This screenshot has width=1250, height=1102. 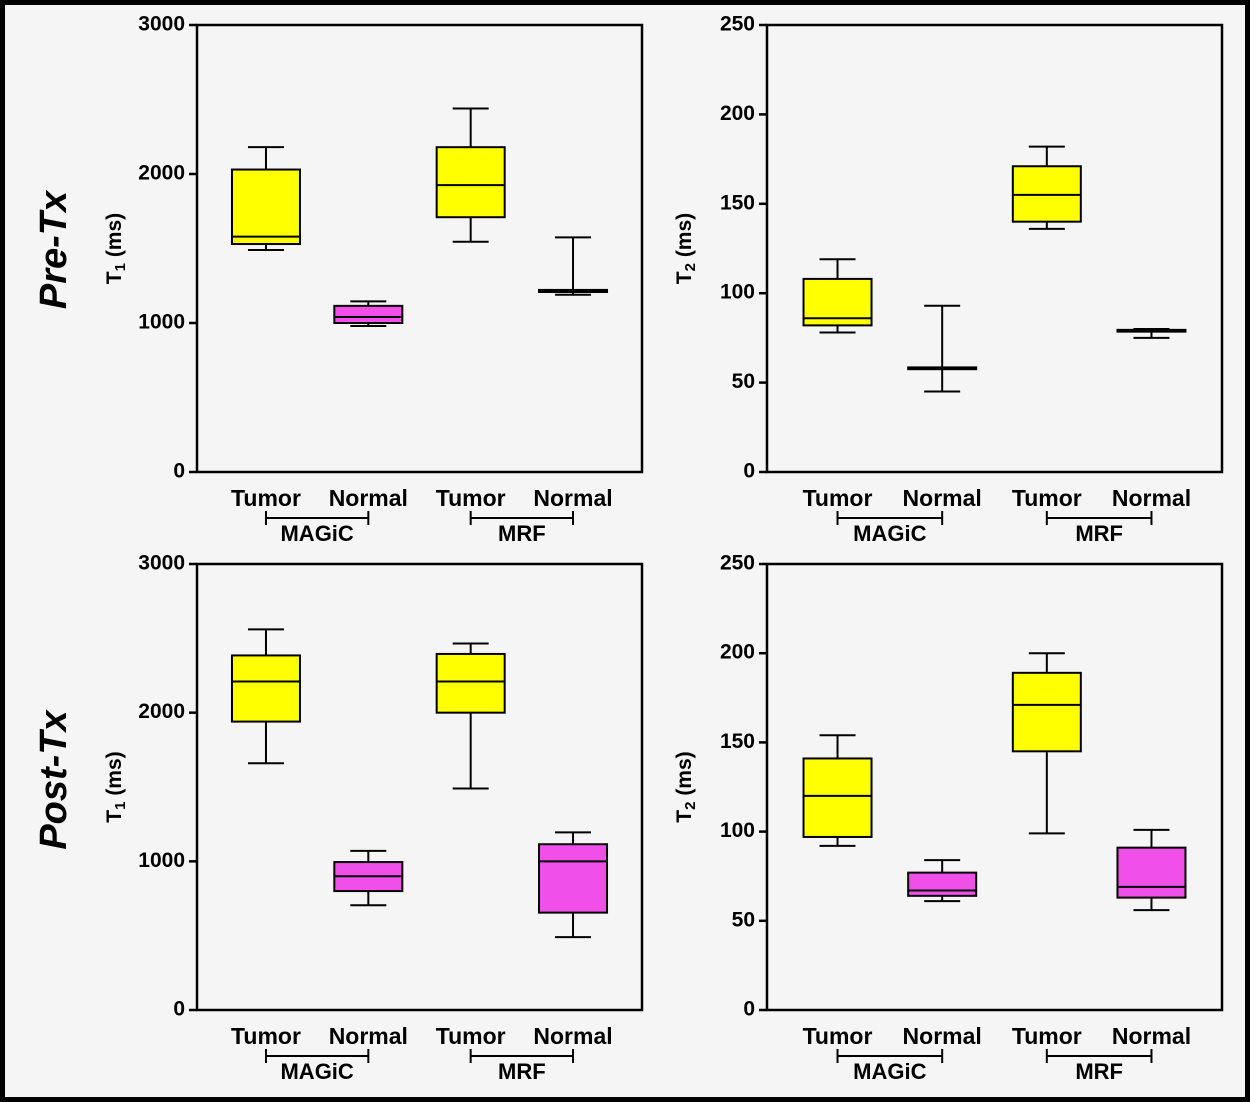 What do you see at coordinates (737, 24) in the screenshot?
I see `panel-2-y-tick-label: 250` at bounding box center [737, 24].